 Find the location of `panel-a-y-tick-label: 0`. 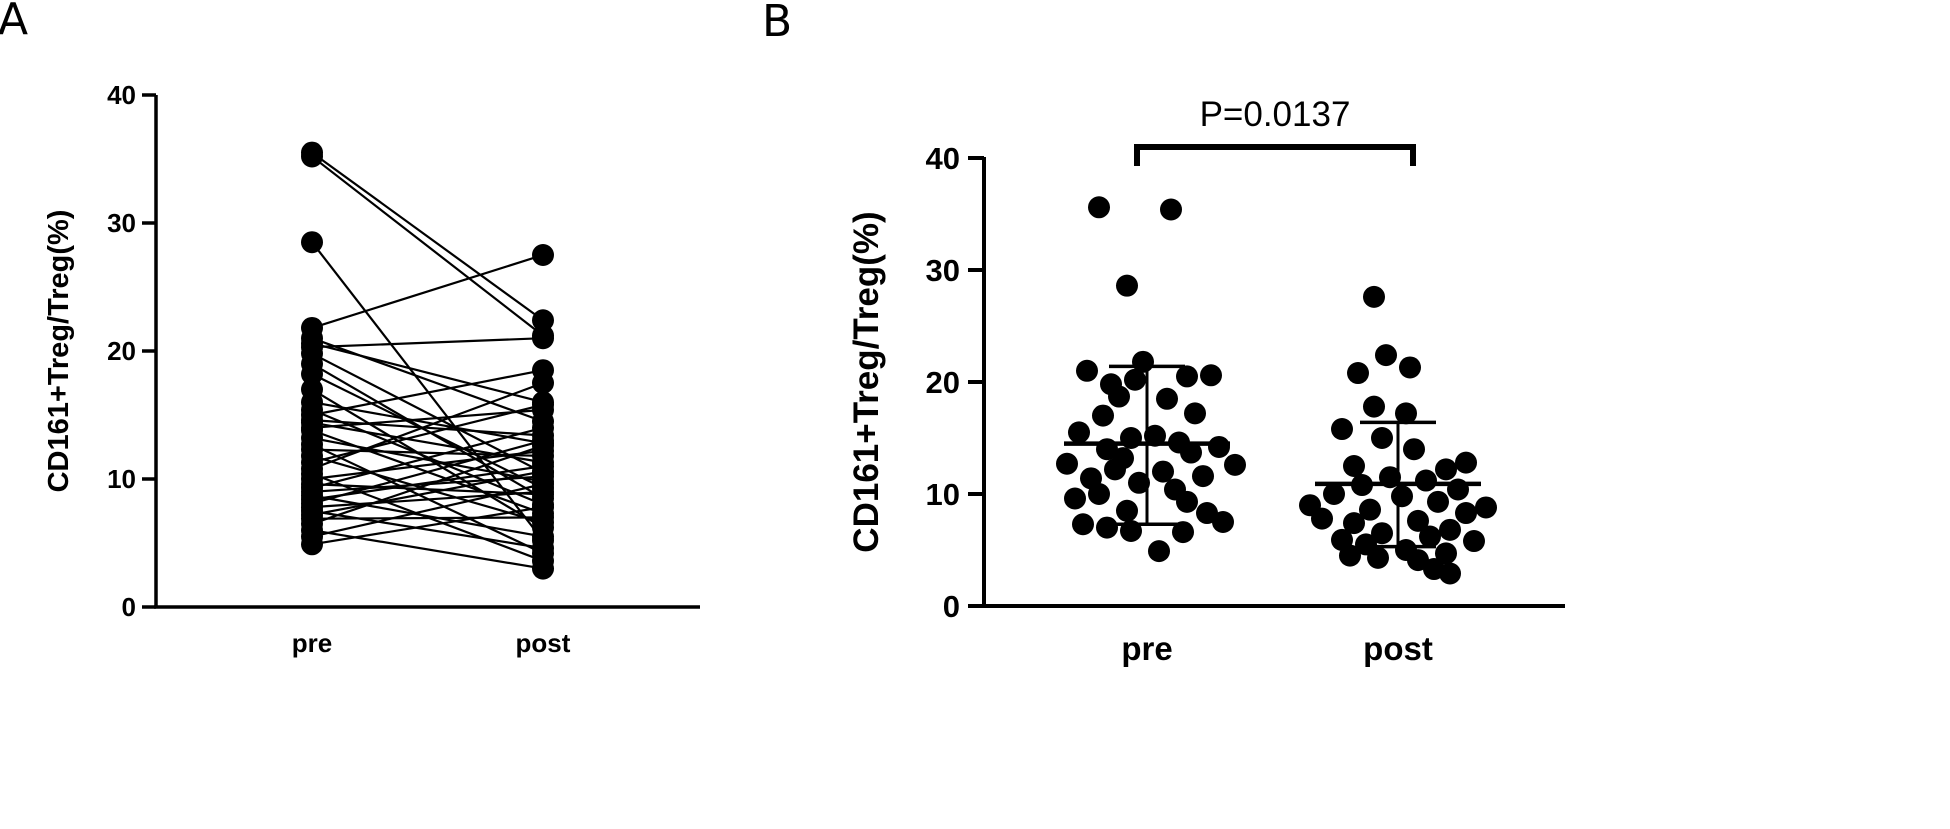

panel-a-y-tick-label: 0 is located at coordinates (129, 607).